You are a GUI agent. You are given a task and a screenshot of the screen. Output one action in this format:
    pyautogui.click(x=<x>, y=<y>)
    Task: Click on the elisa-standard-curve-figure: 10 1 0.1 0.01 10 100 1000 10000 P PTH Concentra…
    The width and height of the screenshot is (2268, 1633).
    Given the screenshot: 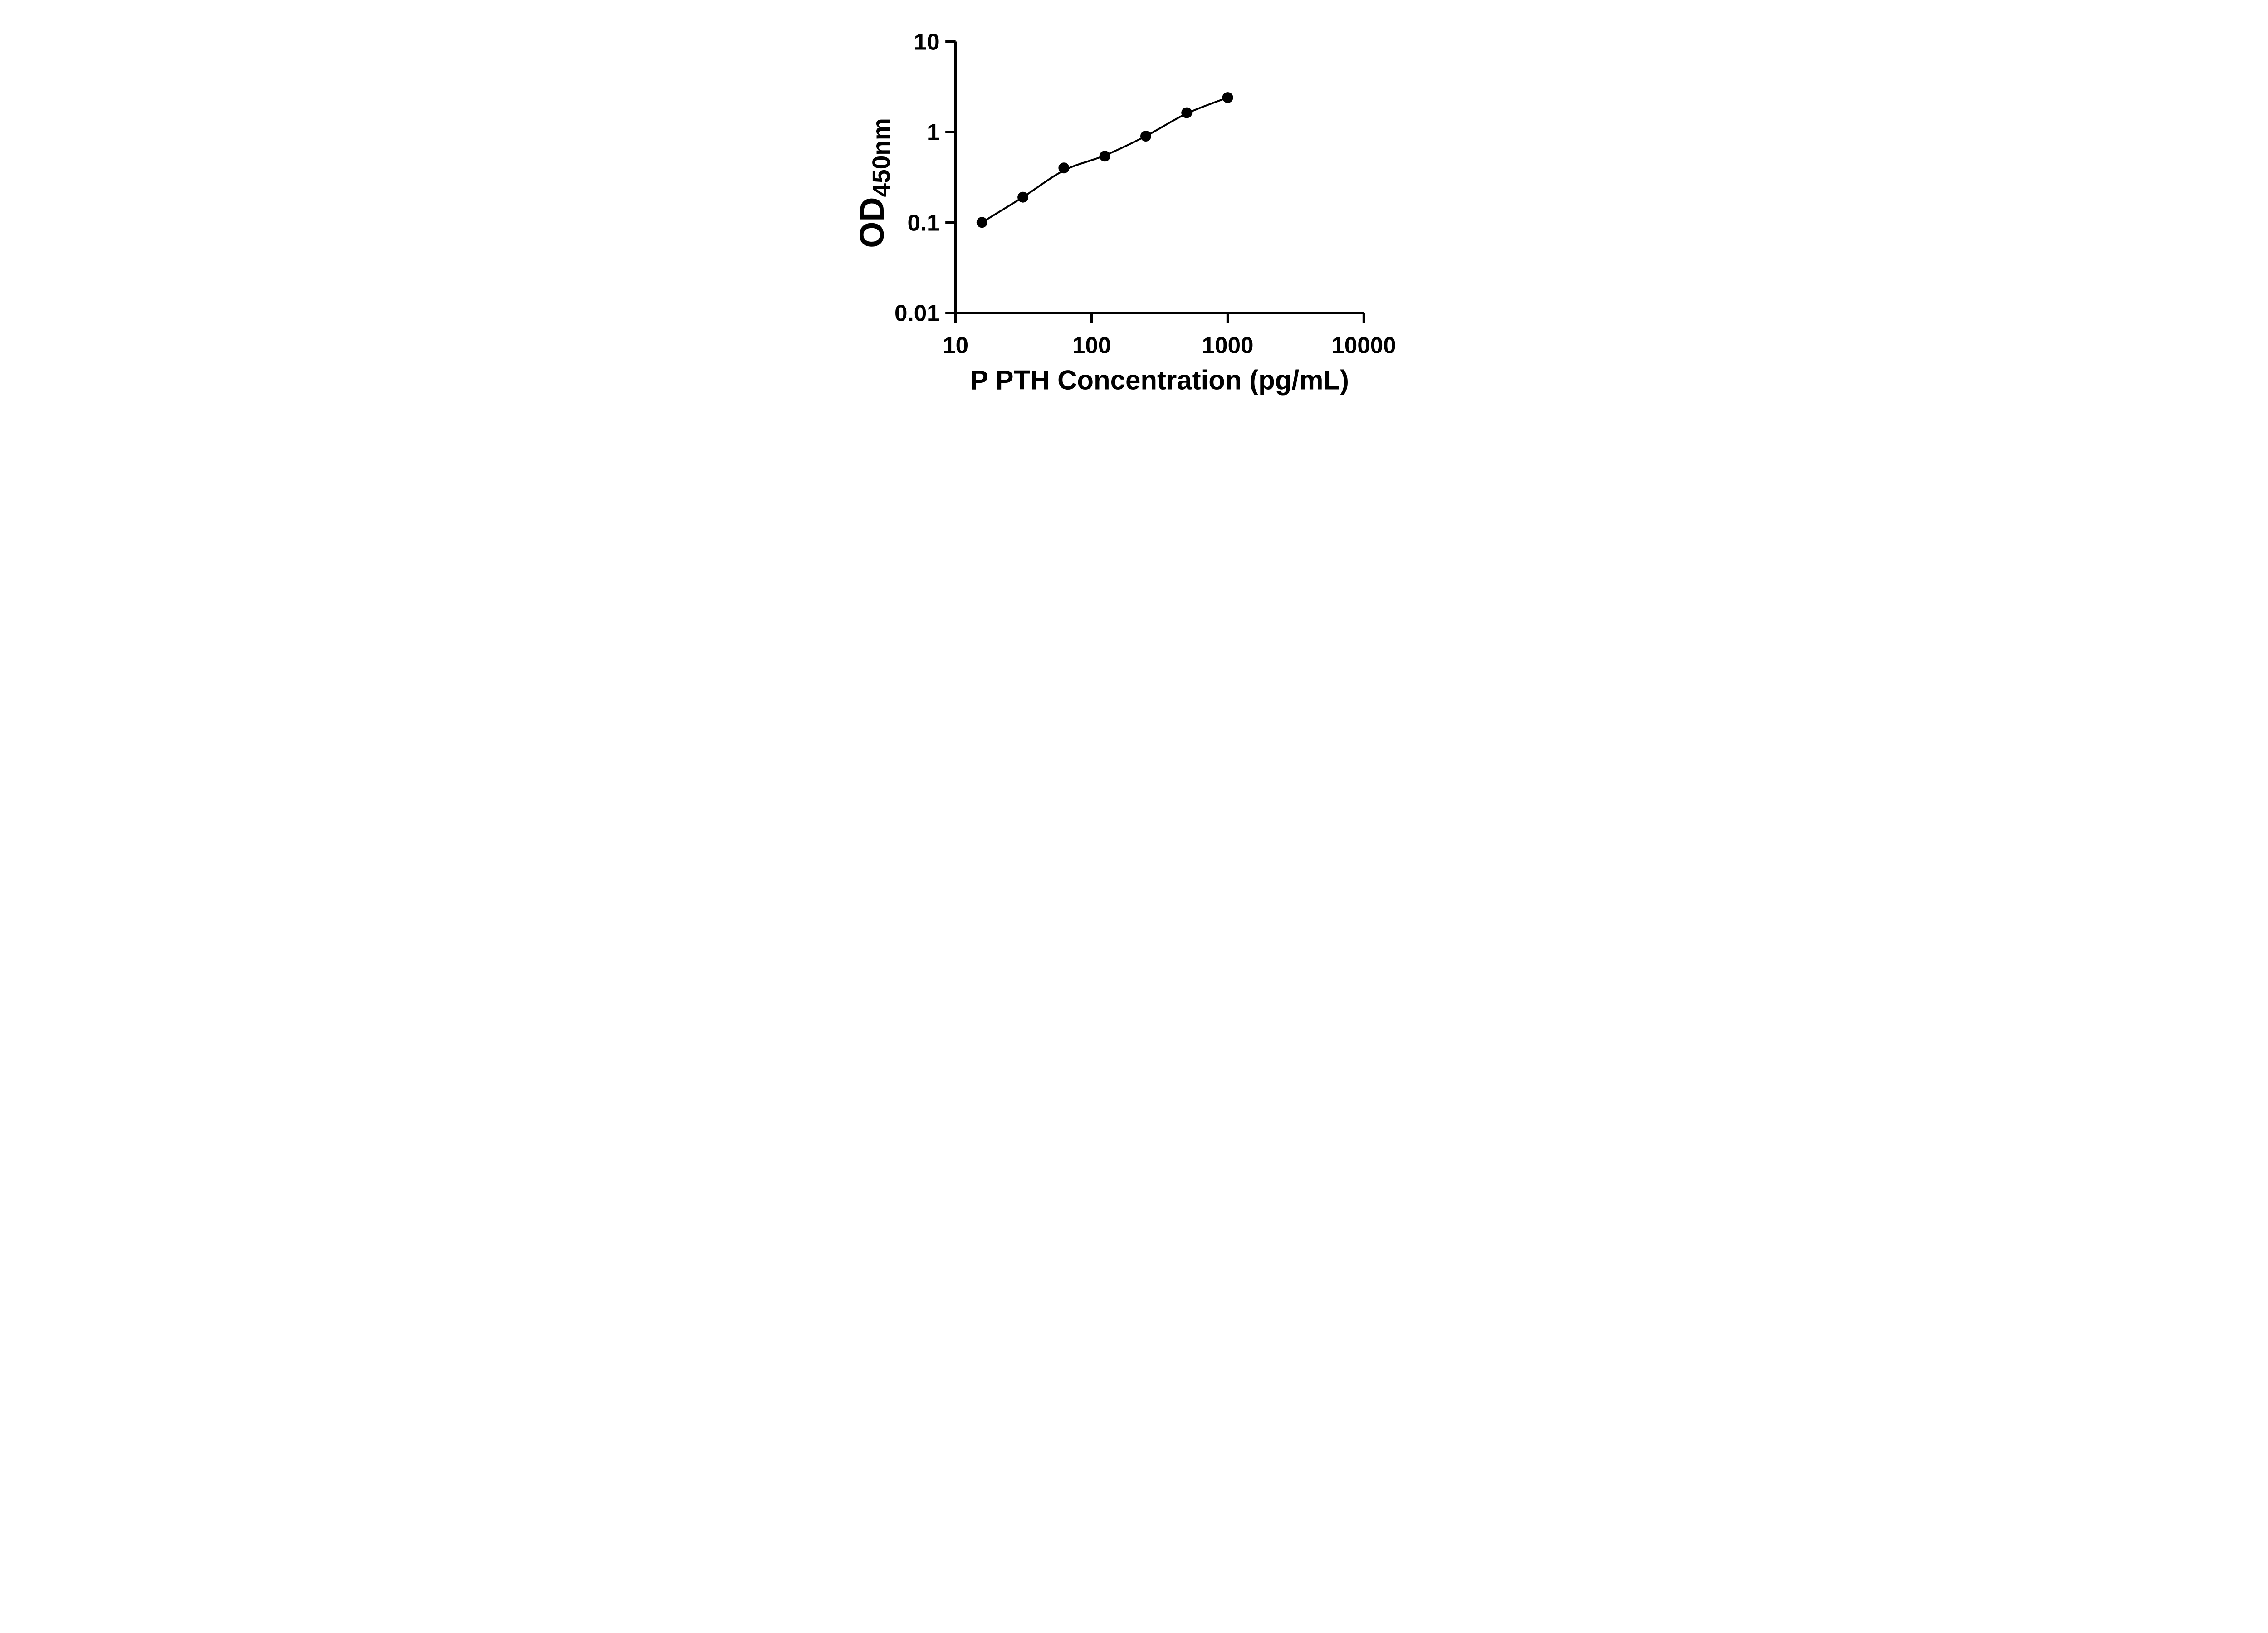 What is the action you would take?
    pyautogui.click(x=1134, y=204)
    